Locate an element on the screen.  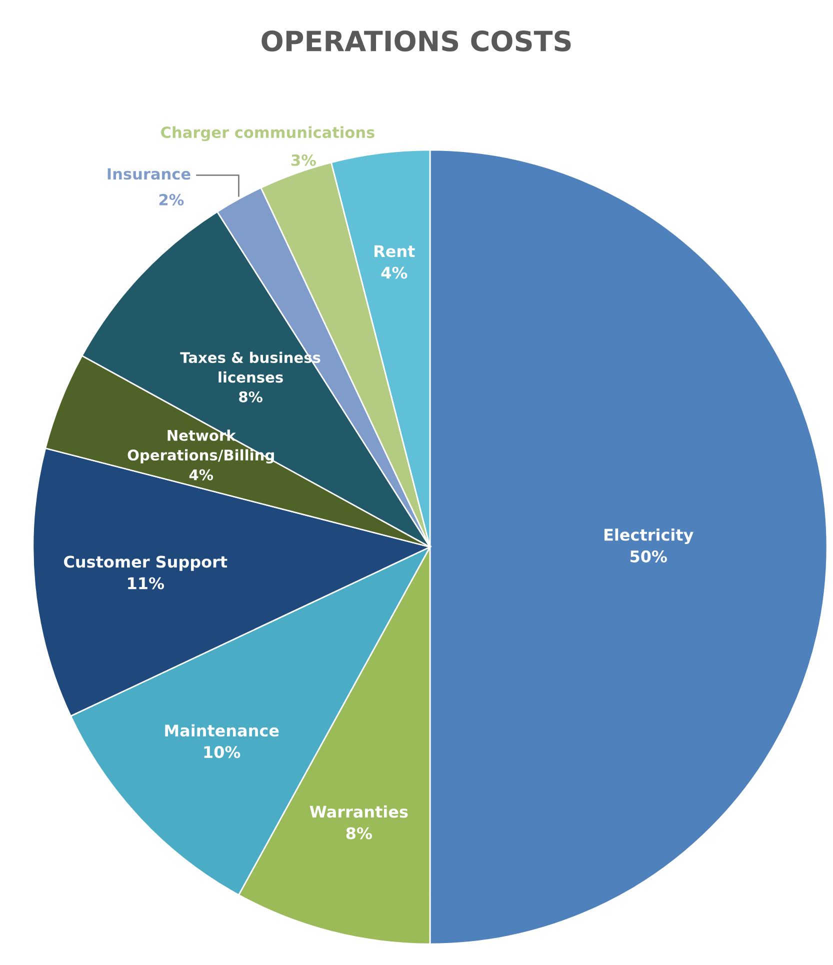
slice-label: Insurance is located at coordinates (149, 174).